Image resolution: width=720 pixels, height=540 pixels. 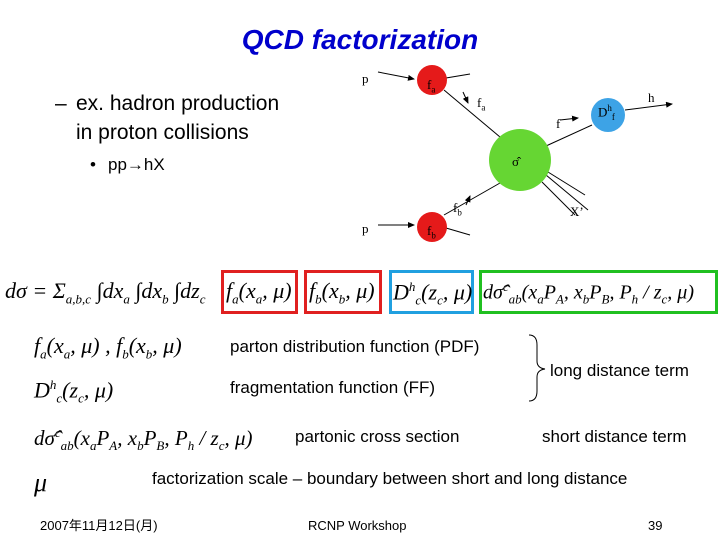 I want to click on diagram-label: σ̂, so click(x=515, y=161).